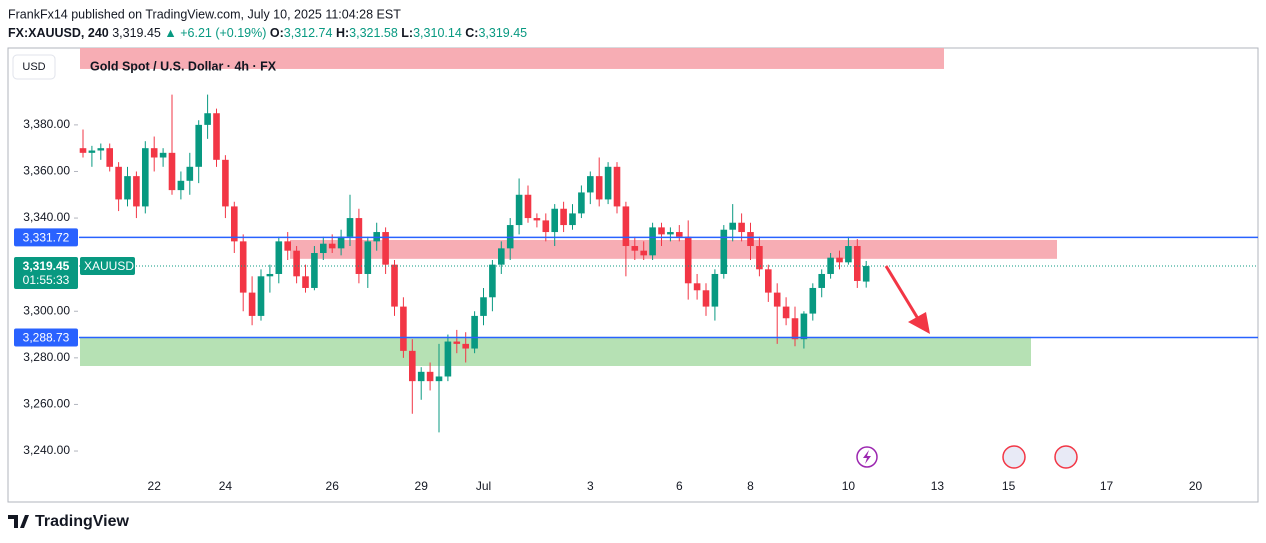 This screenshot has width=1266, height=543. I want to click on open: 3,312.74, so click(308, 33).